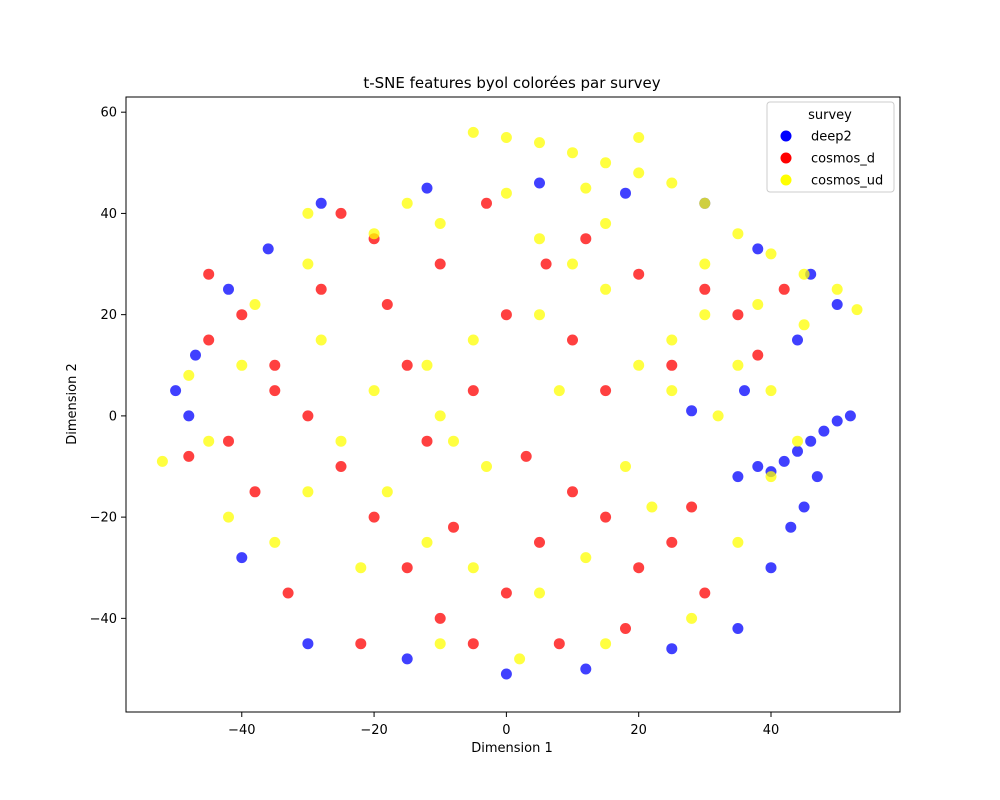  I want to click on y-tick-label: −40, so click(103, 619).